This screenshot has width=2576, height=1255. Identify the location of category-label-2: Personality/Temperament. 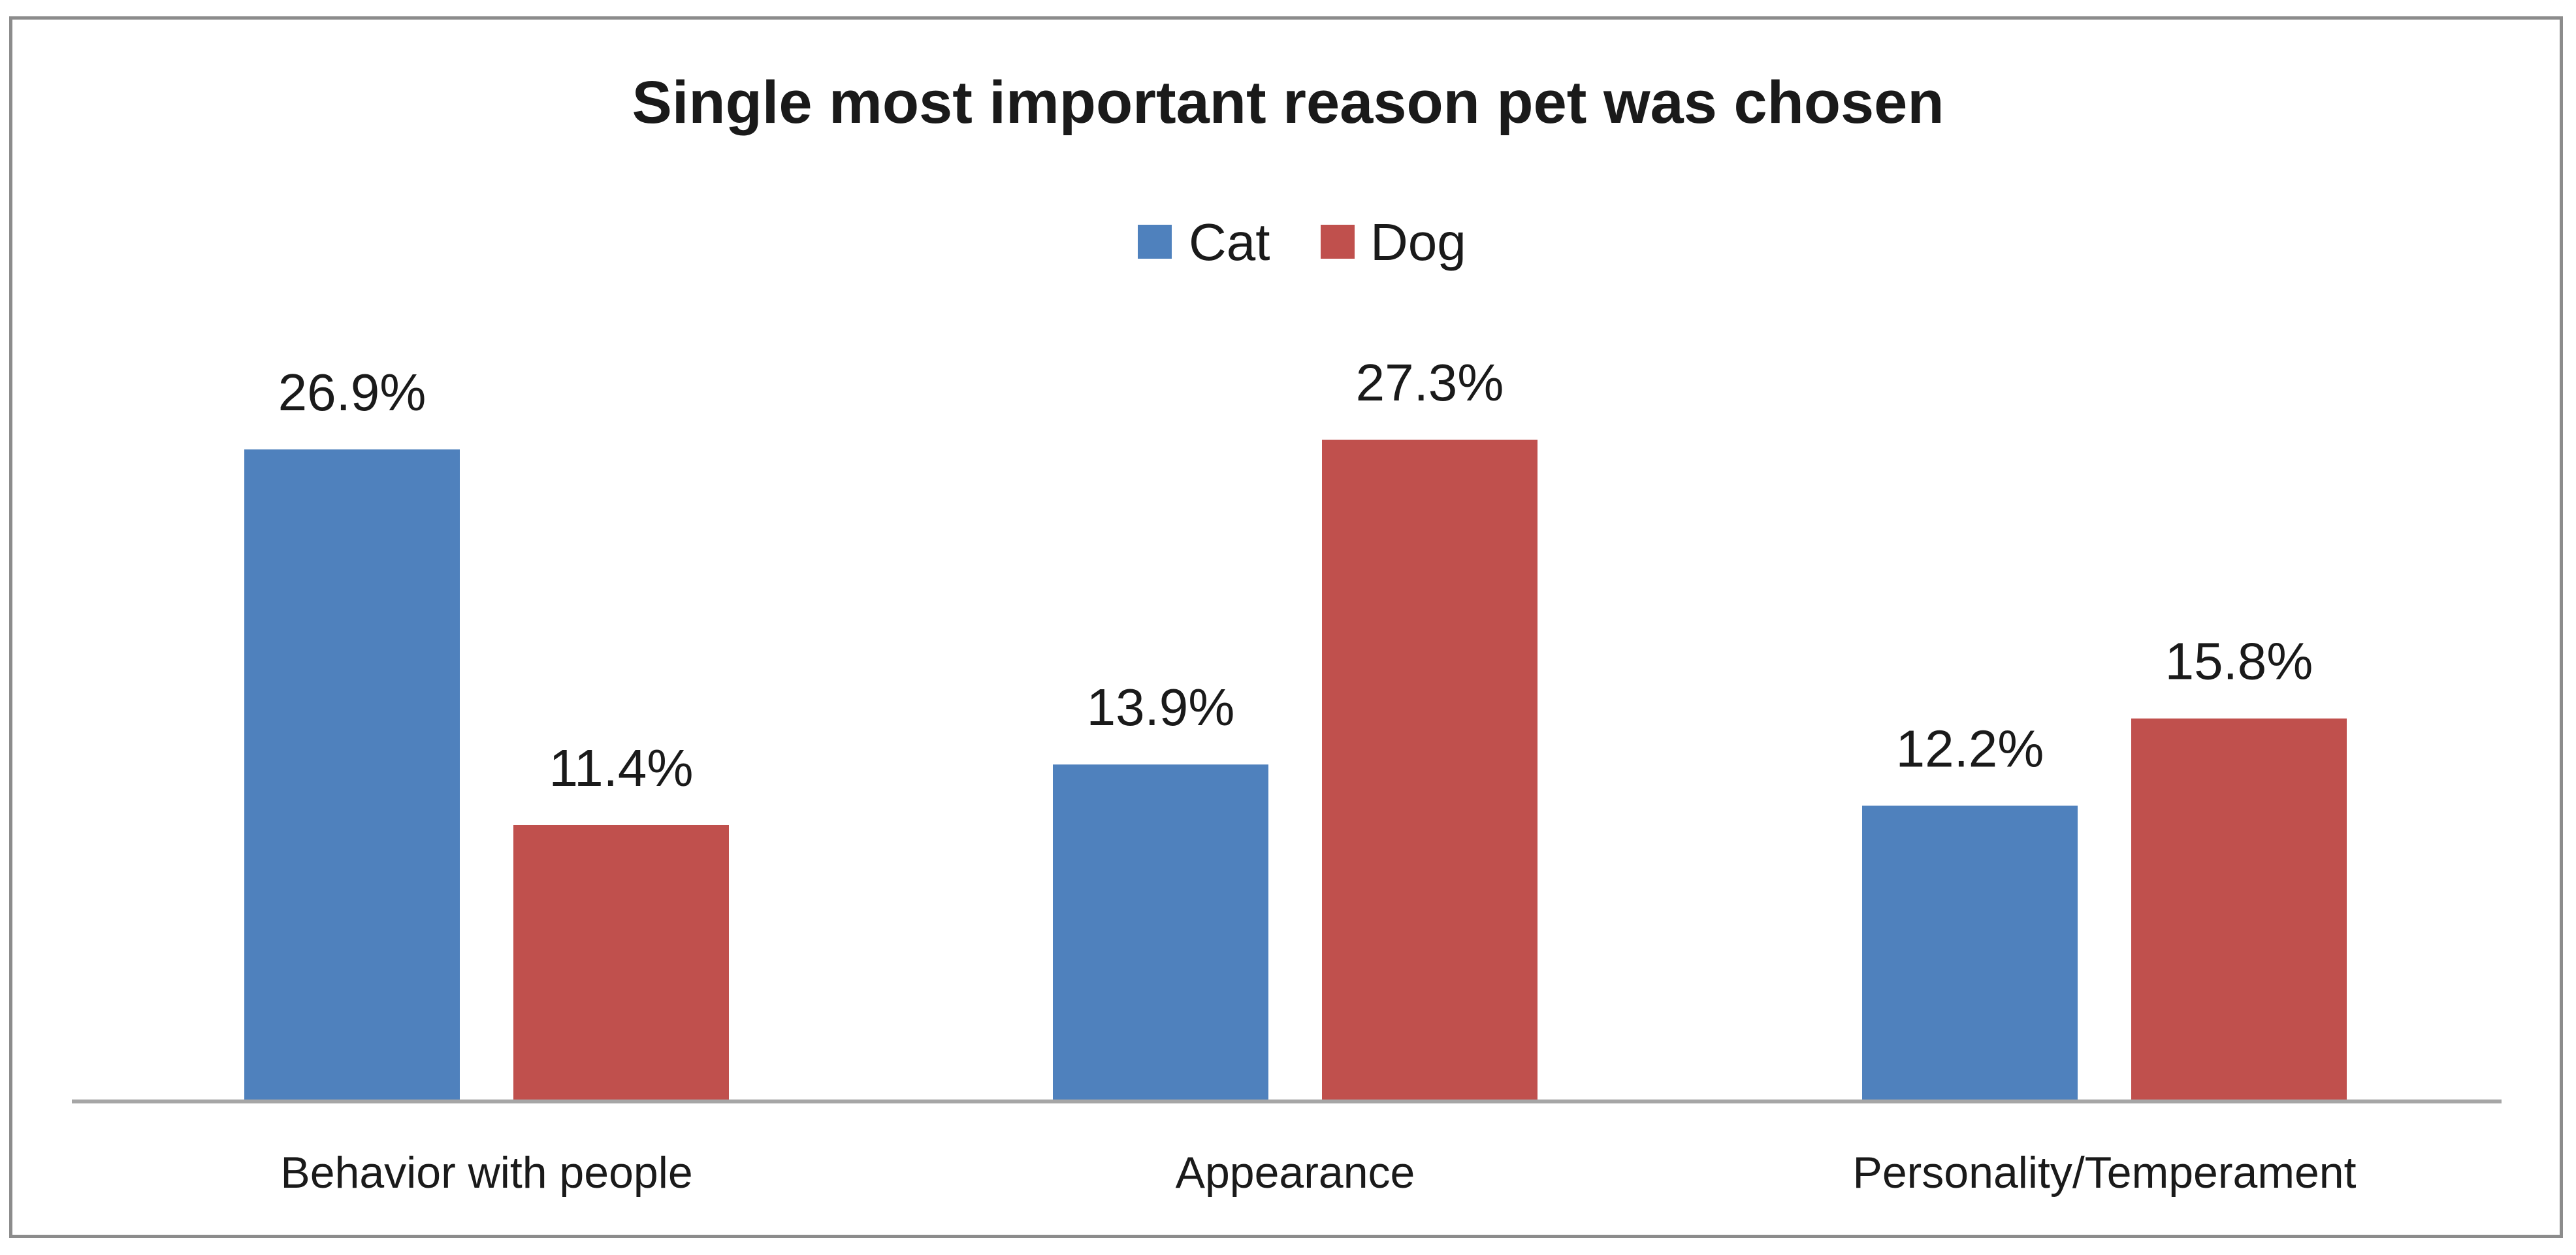
(2104, 1173).